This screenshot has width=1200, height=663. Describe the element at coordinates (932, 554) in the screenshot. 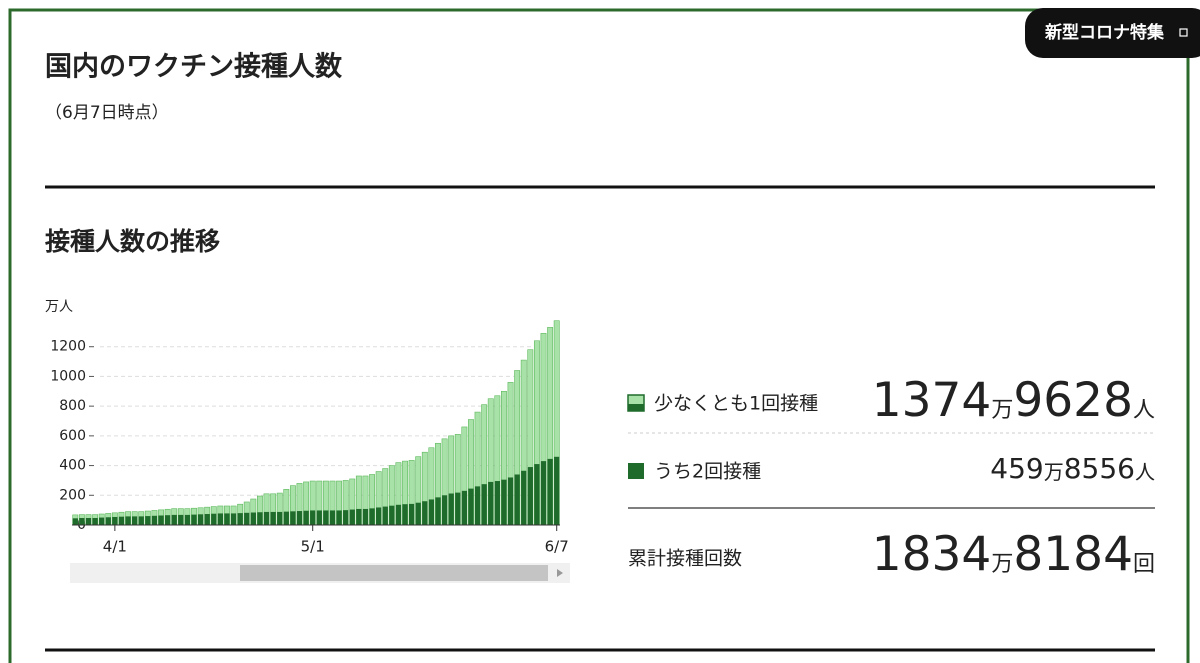

I see `stat-digits: 1834` at that location.